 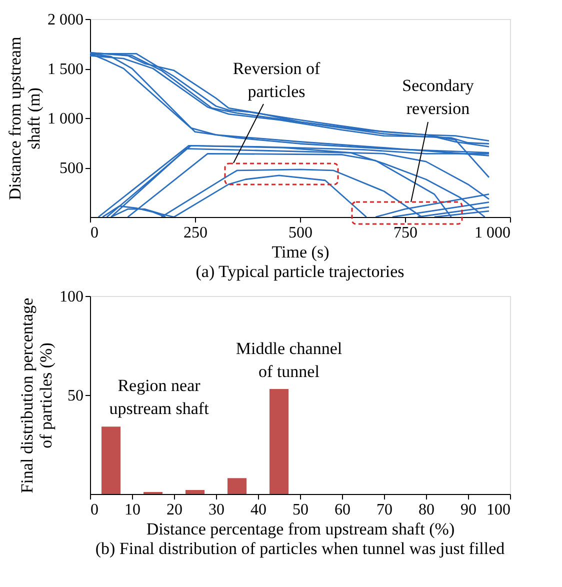 What do you see at coordinates (300, 233) in the screenshot?
I see `x-tick-label: 500` at bounding box center [300, 233].